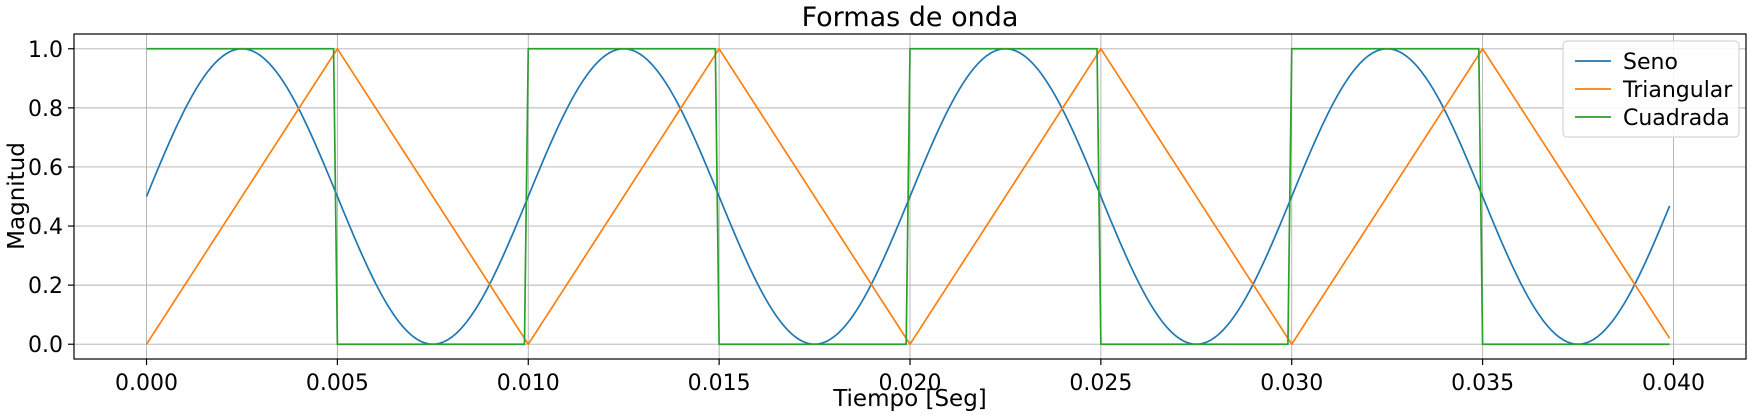 This screenshot has height=417, width=1754. I want to click on chart-title: Formas de onda, so click(910, 17).